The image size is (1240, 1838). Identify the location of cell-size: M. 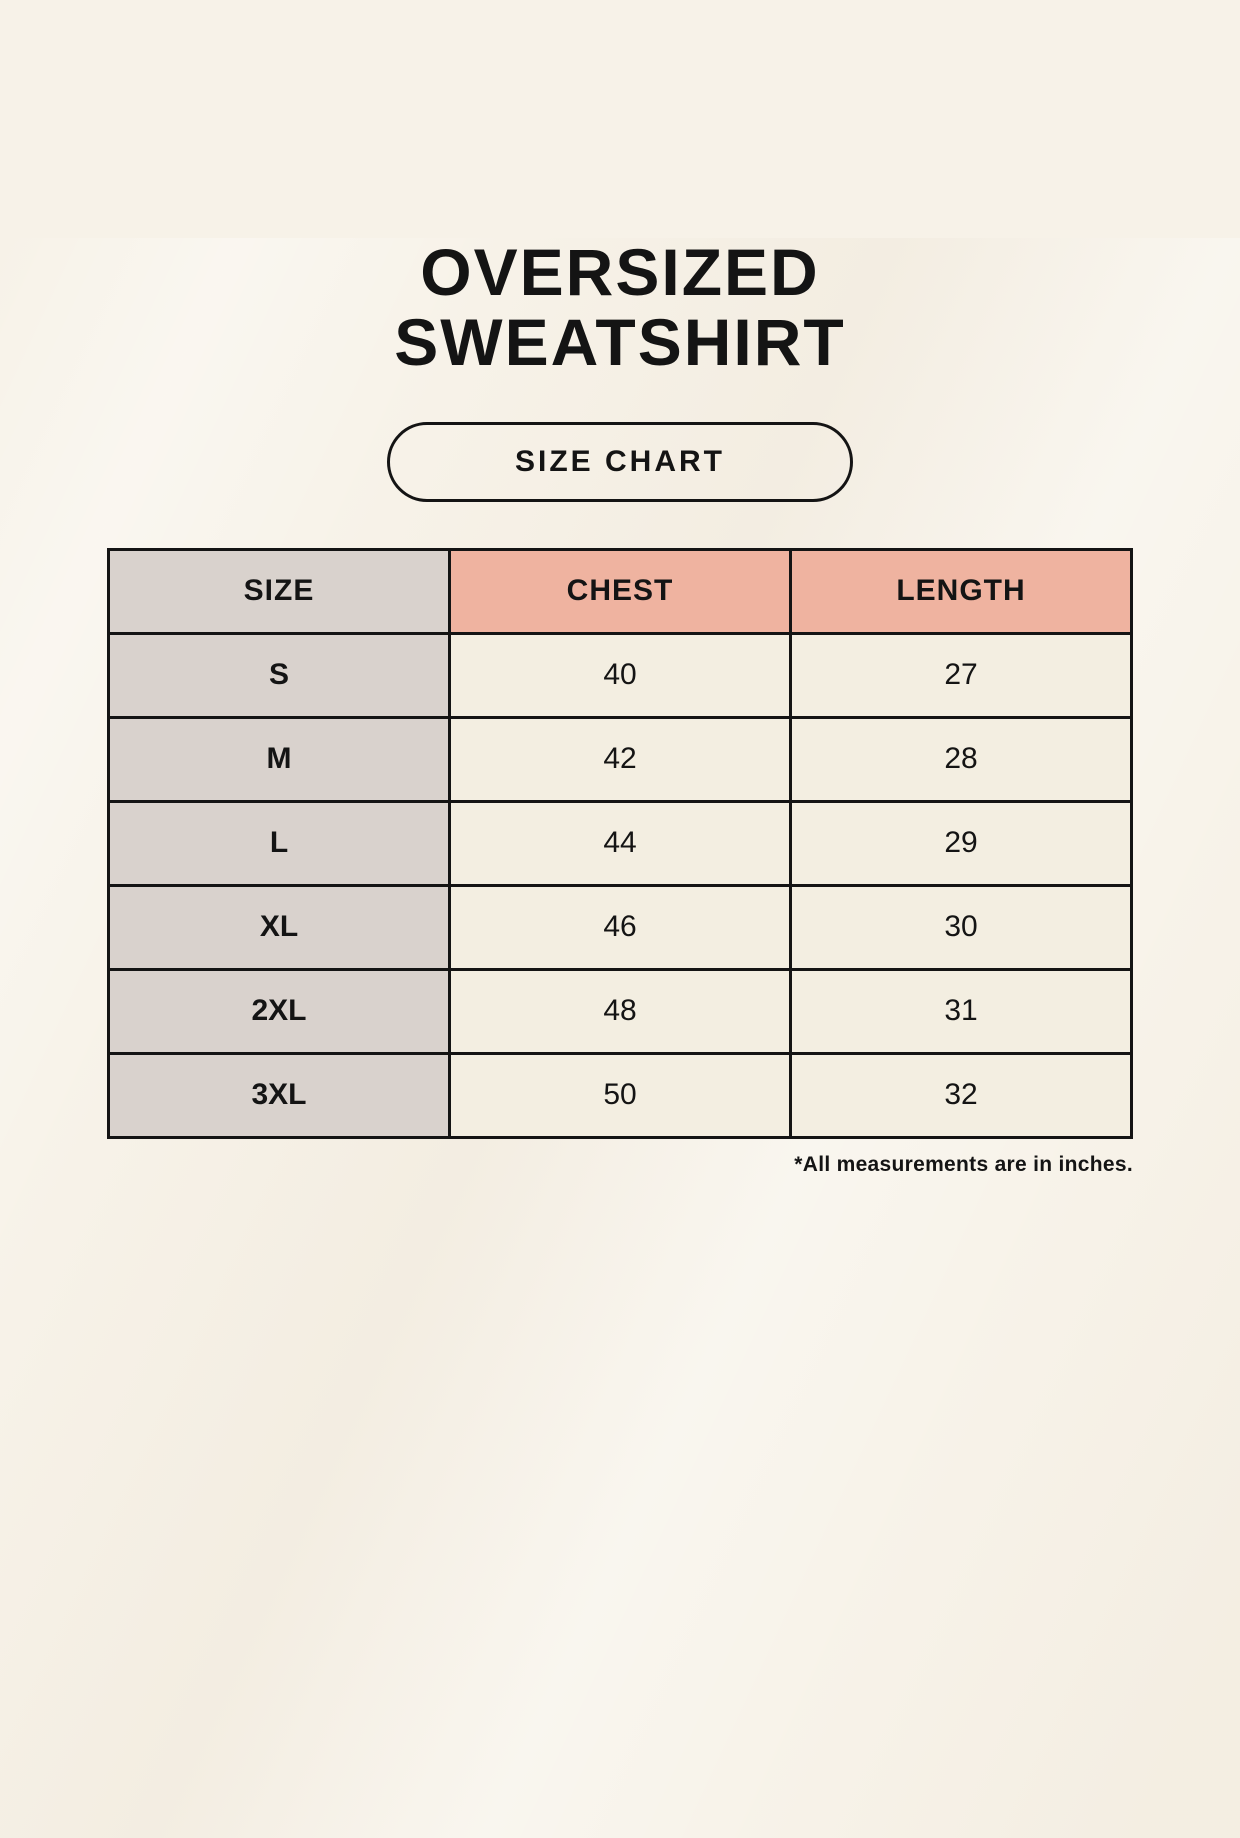
(279, 759).